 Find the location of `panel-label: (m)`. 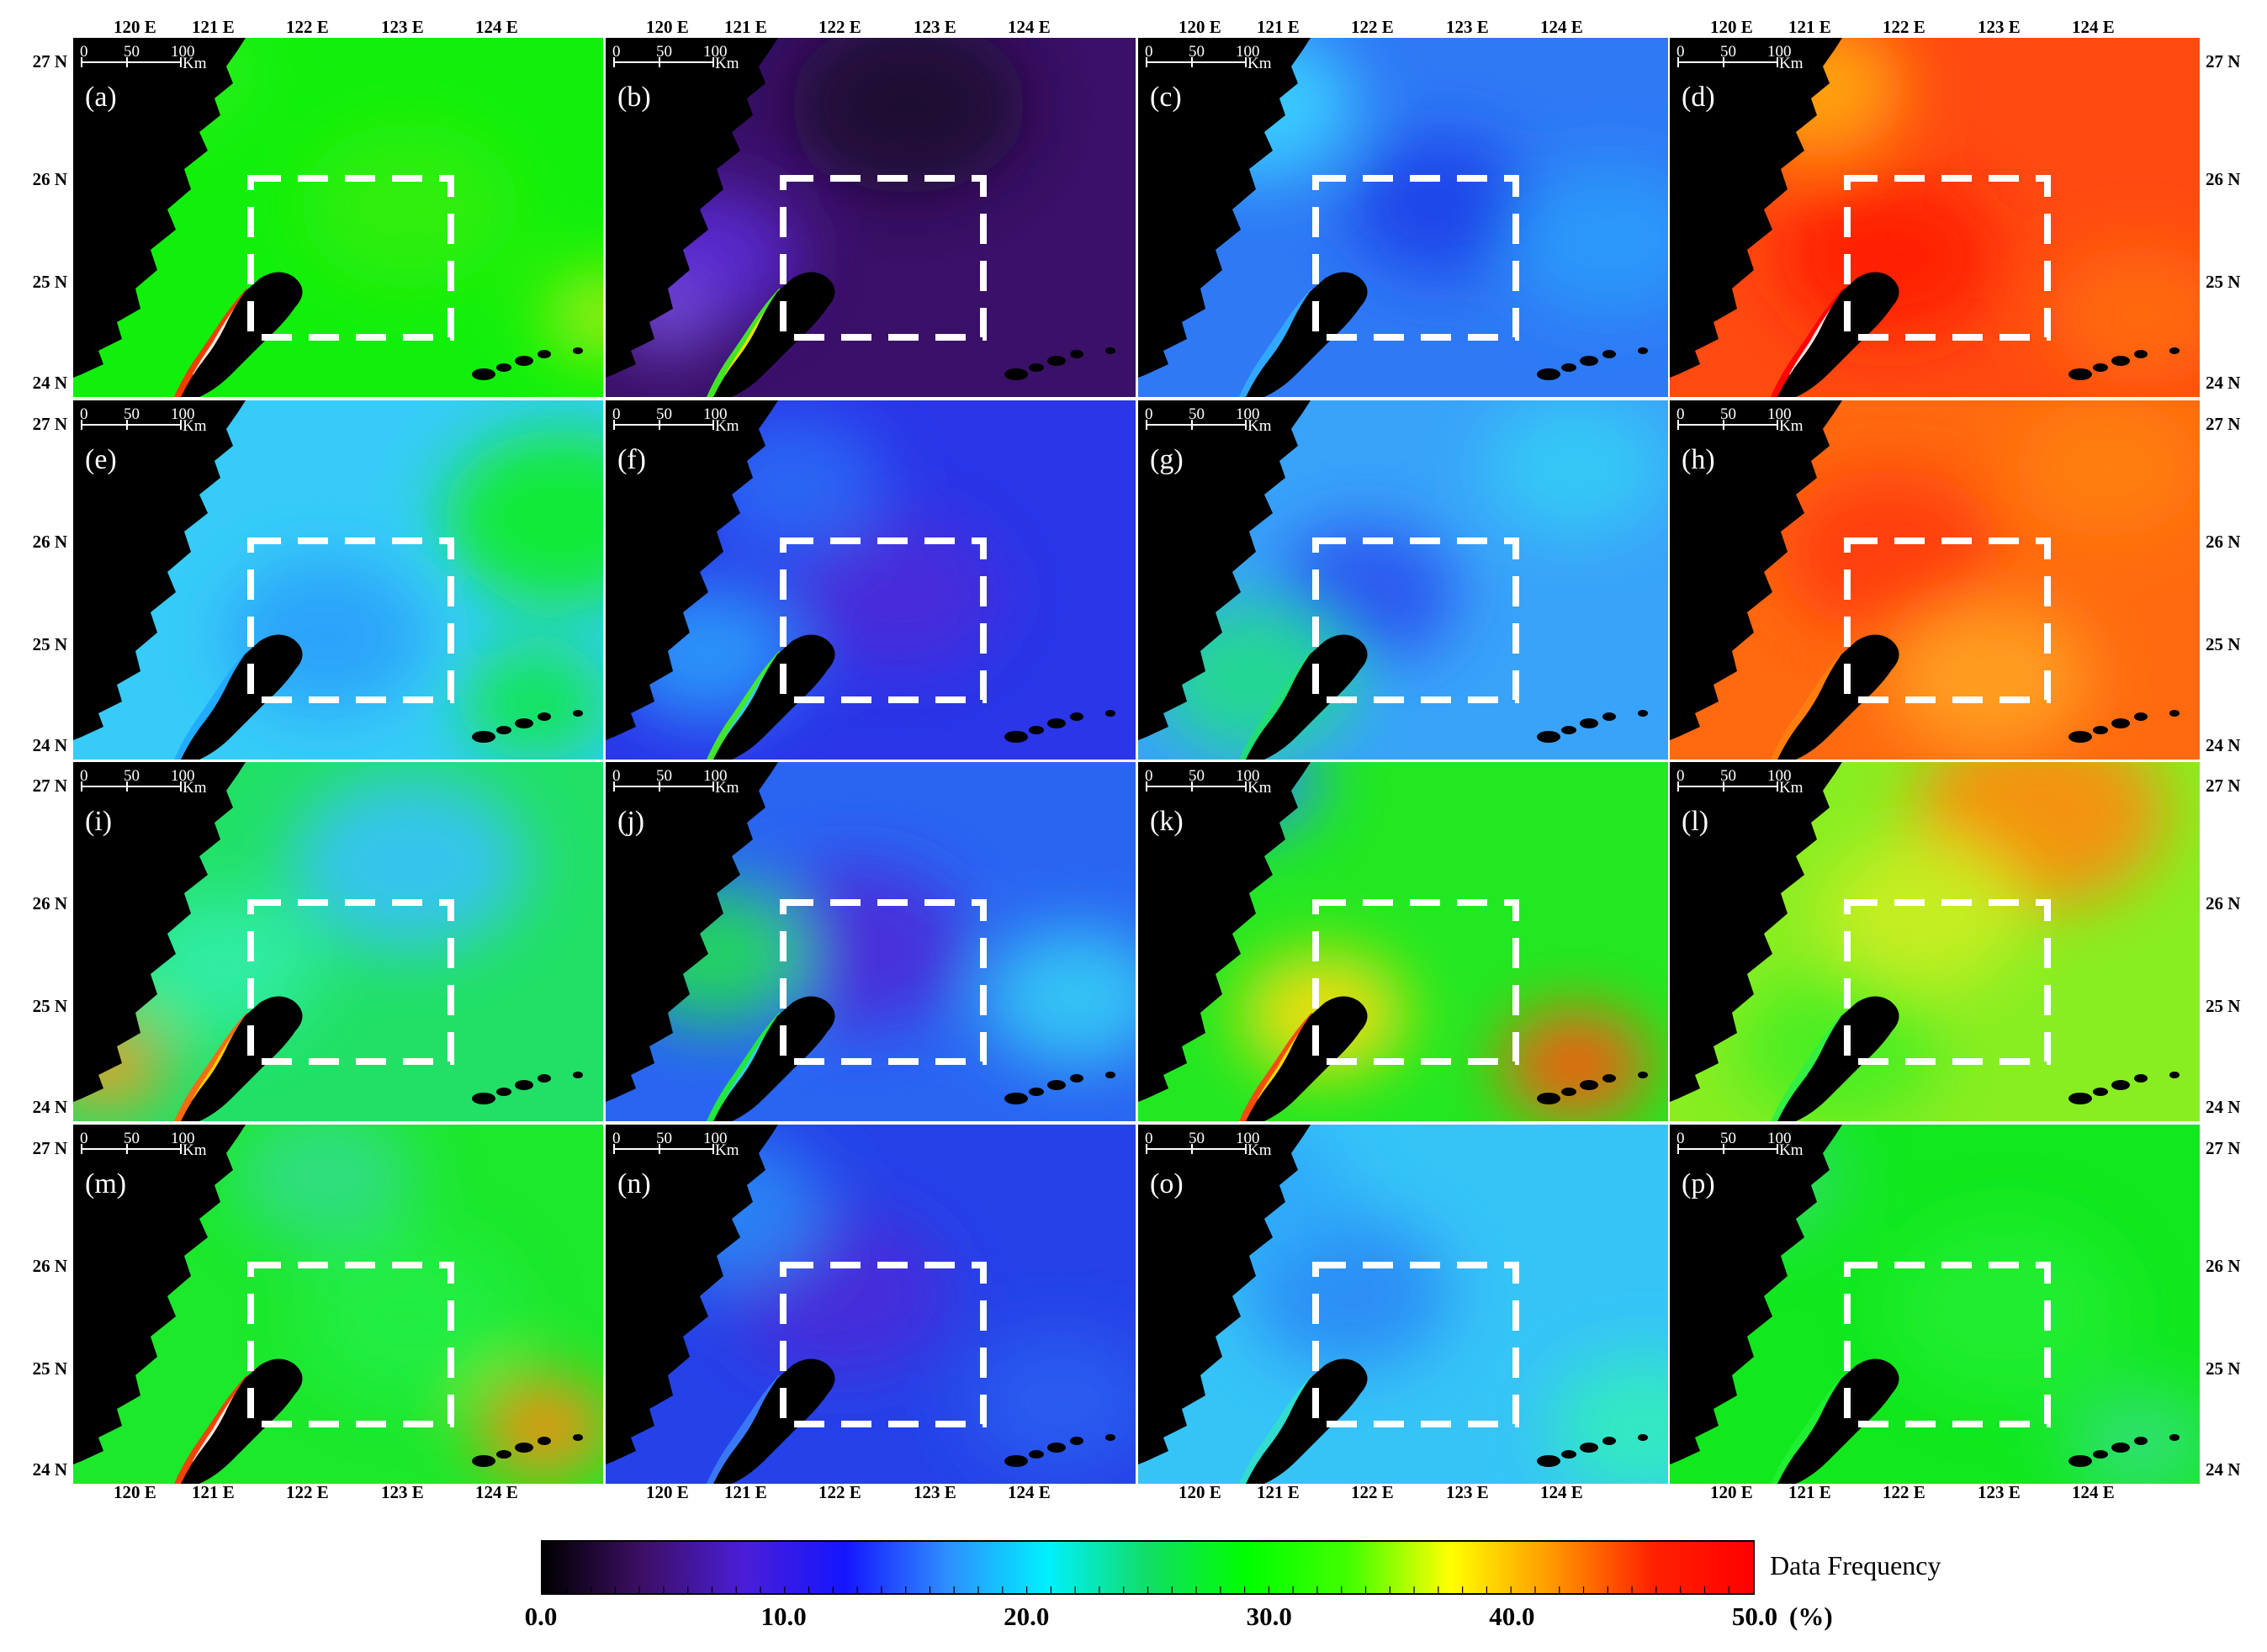

panel-label: (m) is located at coordinates (106, 1183).